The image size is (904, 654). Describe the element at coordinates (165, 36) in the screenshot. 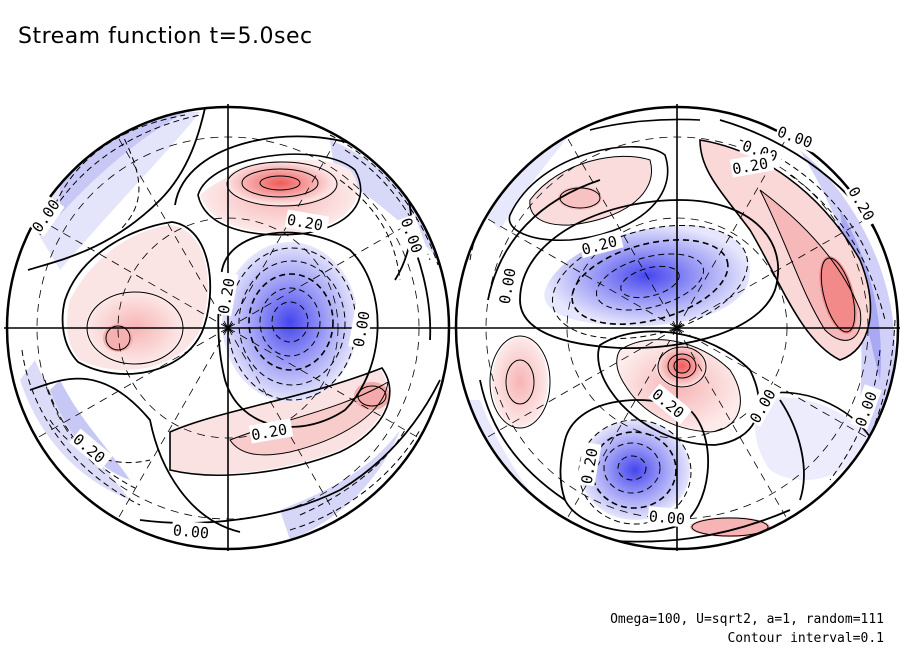

I see `plot-title: Stream function t=5.0sec` at that location.